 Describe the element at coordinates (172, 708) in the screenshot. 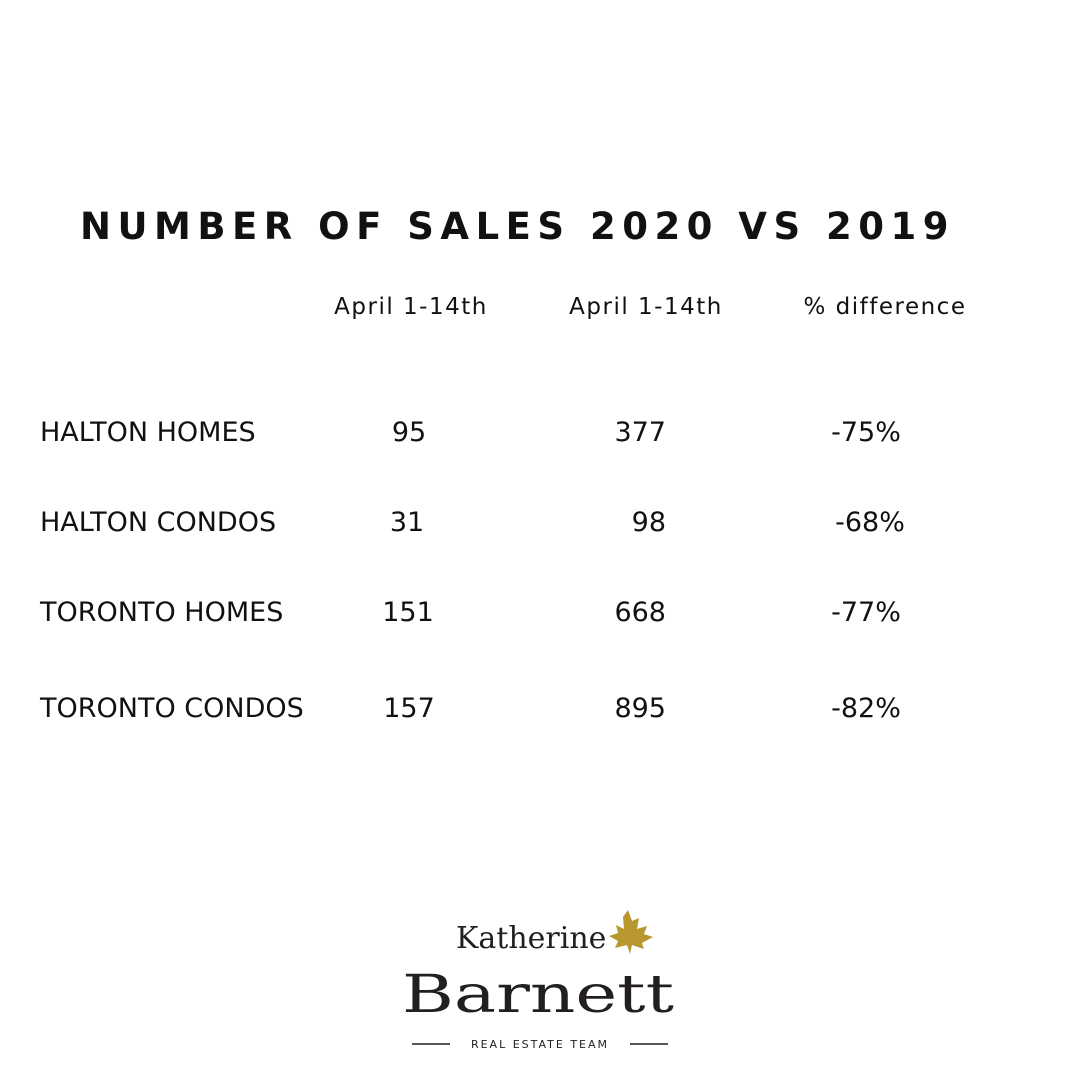

I see `row-label: TORONTO CONDOS` at that location.